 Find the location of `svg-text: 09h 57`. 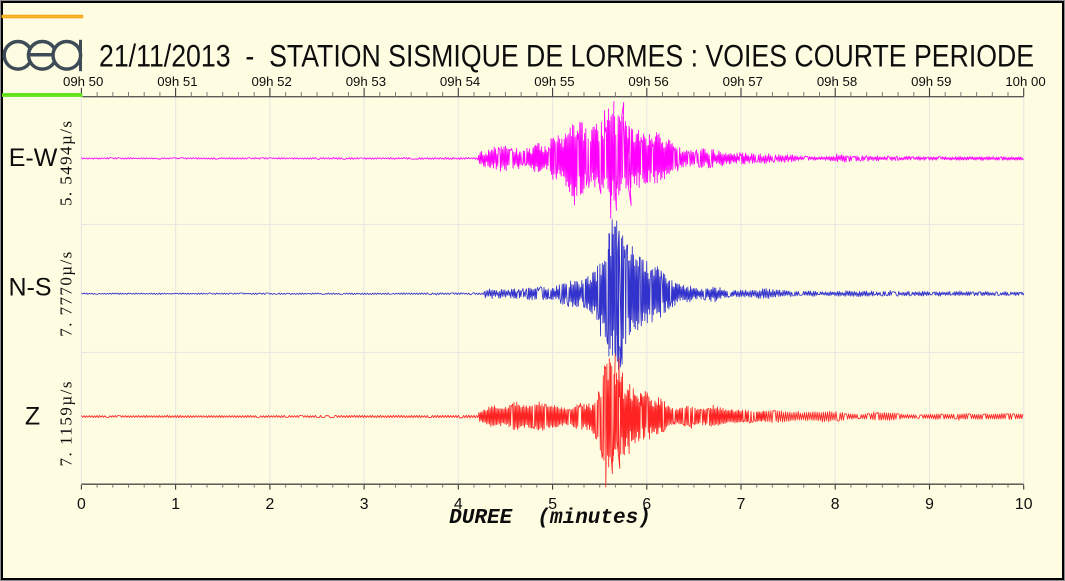

svg-text: 09h 57 is located at coordinates (743, 81).